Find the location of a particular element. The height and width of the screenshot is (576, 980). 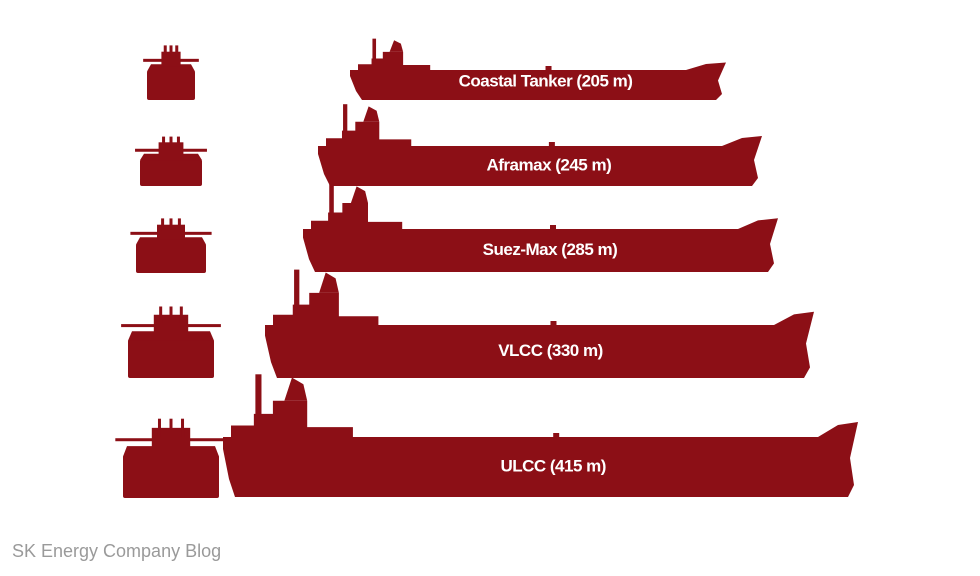

ship-label: Suez-Max (285 m) is located at coordinates (550, 249).